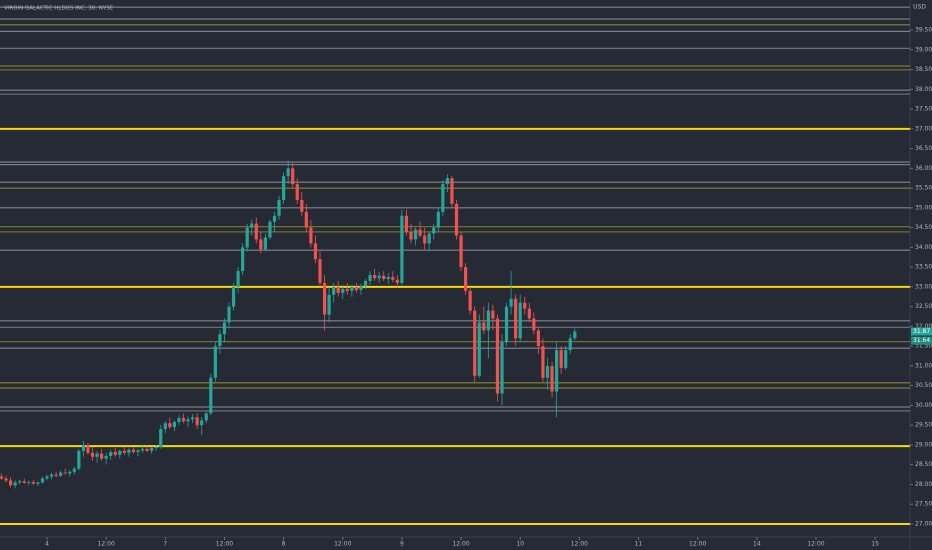 The width and height of the screenshot is (932, 550). What do you see at coordinates (923, 365) in the screenshot?
I see `y-tick-label: 31.00` at bounding box center [923, 365].